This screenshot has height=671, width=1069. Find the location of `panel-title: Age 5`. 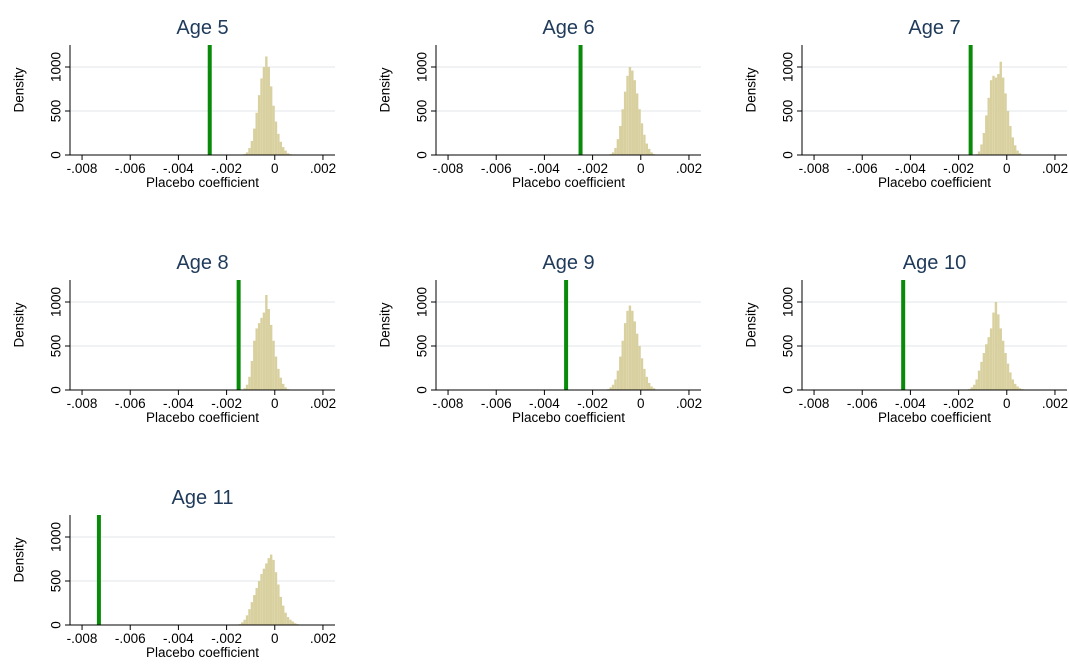

panel-title: Age 5 is located at coordinates (202, 28).